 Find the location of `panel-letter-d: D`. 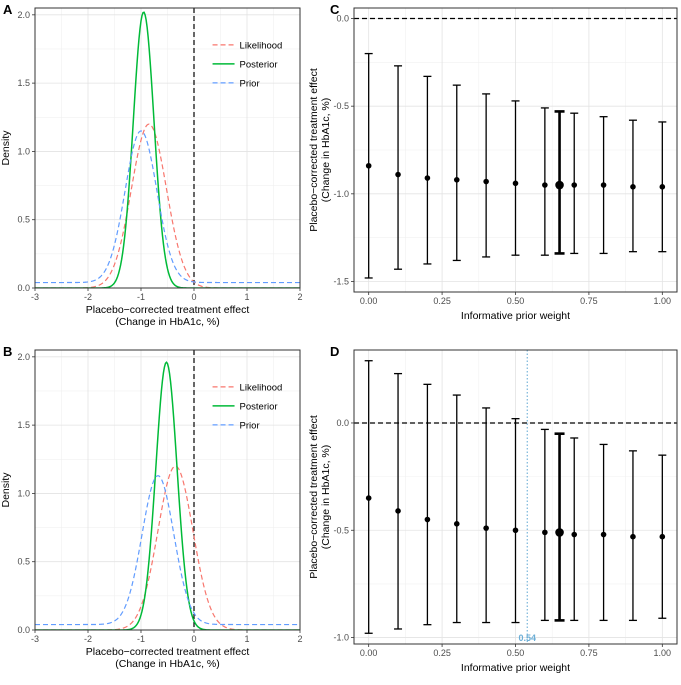

panel-letter-d: D is located at coordinates (334, 351).